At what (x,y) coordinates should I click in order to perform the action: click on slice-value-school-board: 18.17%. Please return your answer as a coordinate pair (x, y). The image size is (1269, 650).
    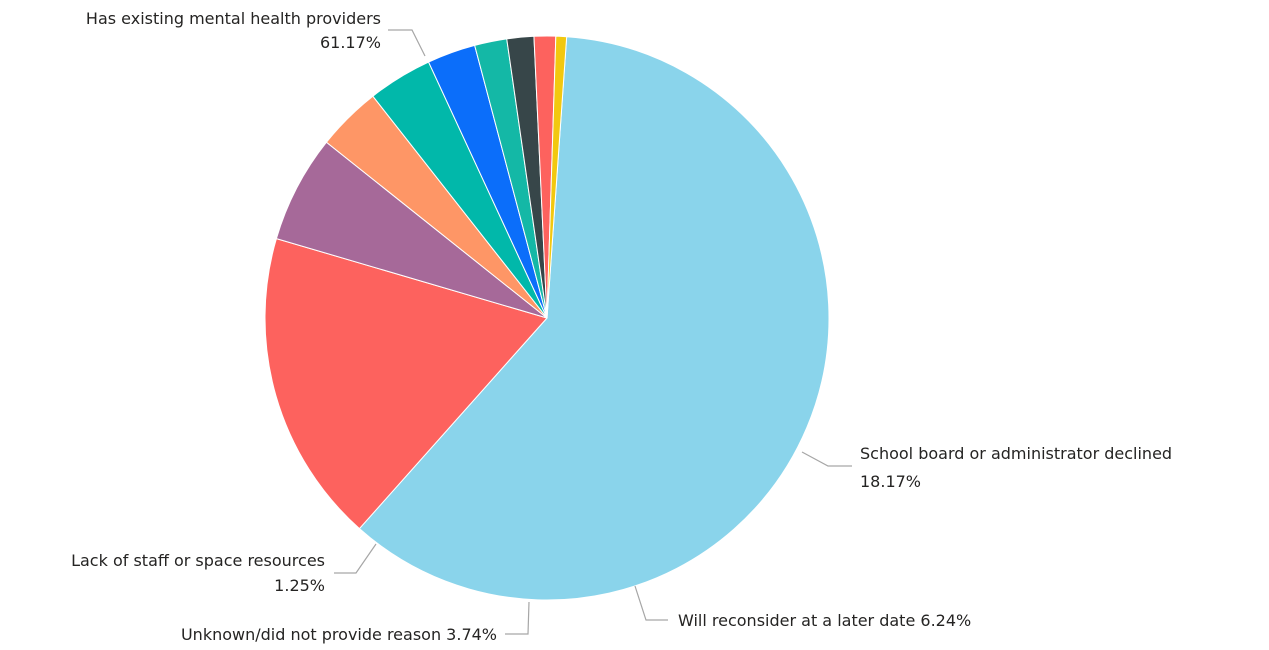
    Looking at the image, I should click on (890, 481).